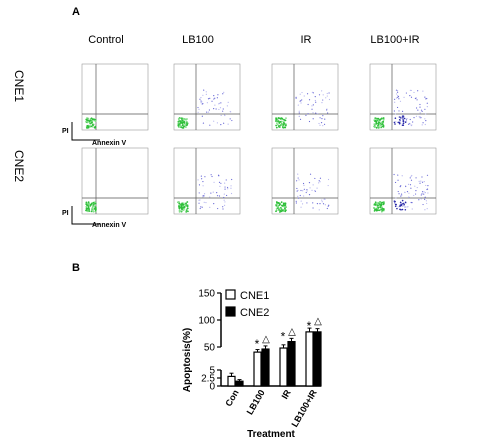 The image size is (500, 448). Describe the element at coordinates (403, 97) in the screenshot. I see `flow-plot-r0-c3` at that location.